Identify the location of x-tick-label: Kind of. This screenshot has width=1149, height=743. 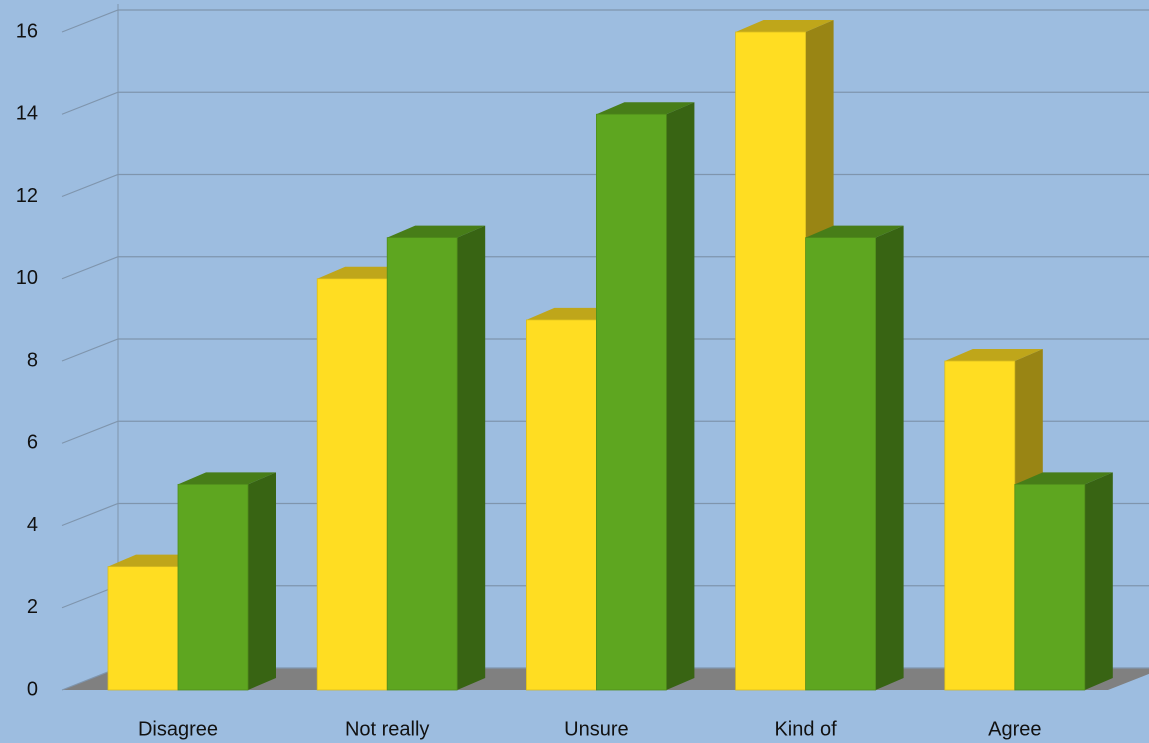
(805, 729).